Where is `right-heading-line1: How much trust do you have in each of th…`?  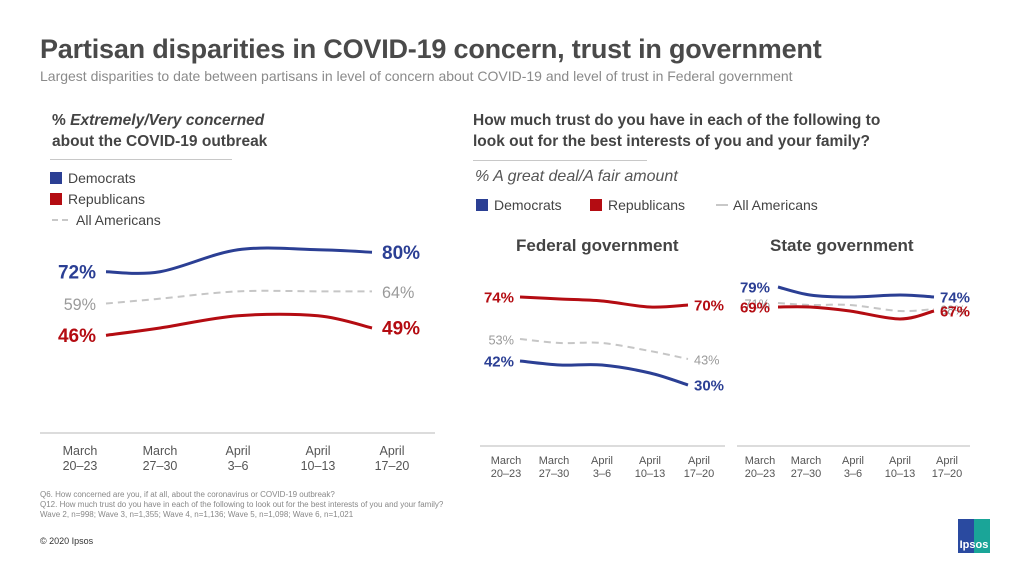 right-heading-line1: How much trust do you have in each of th… is located at coordinates (677, 120).